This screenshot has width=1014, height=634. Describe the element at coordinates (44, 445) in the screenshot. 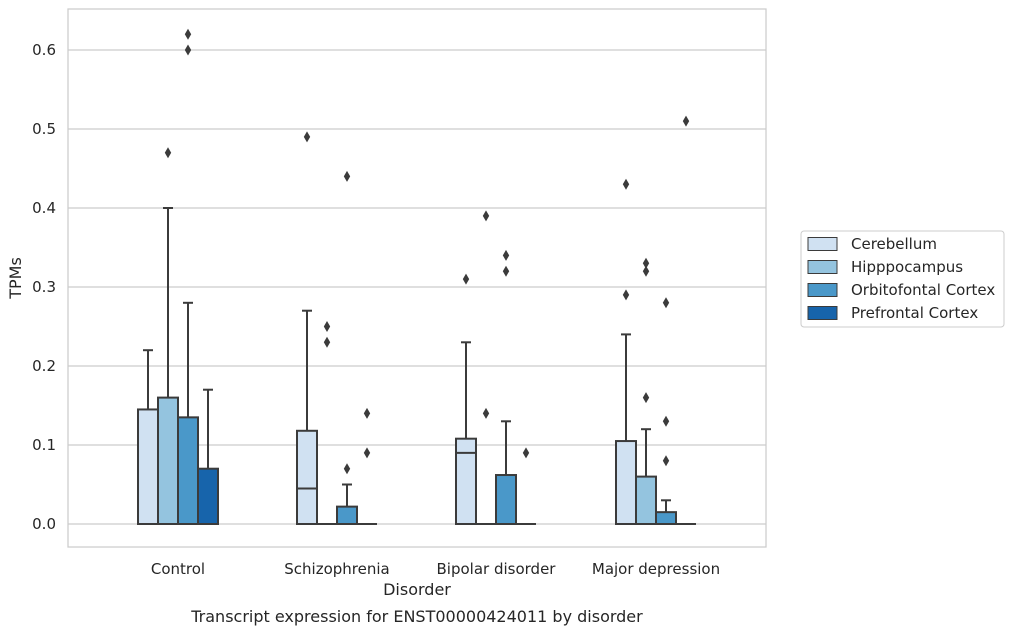

I see `y-tick-label: 0.1` at that location.